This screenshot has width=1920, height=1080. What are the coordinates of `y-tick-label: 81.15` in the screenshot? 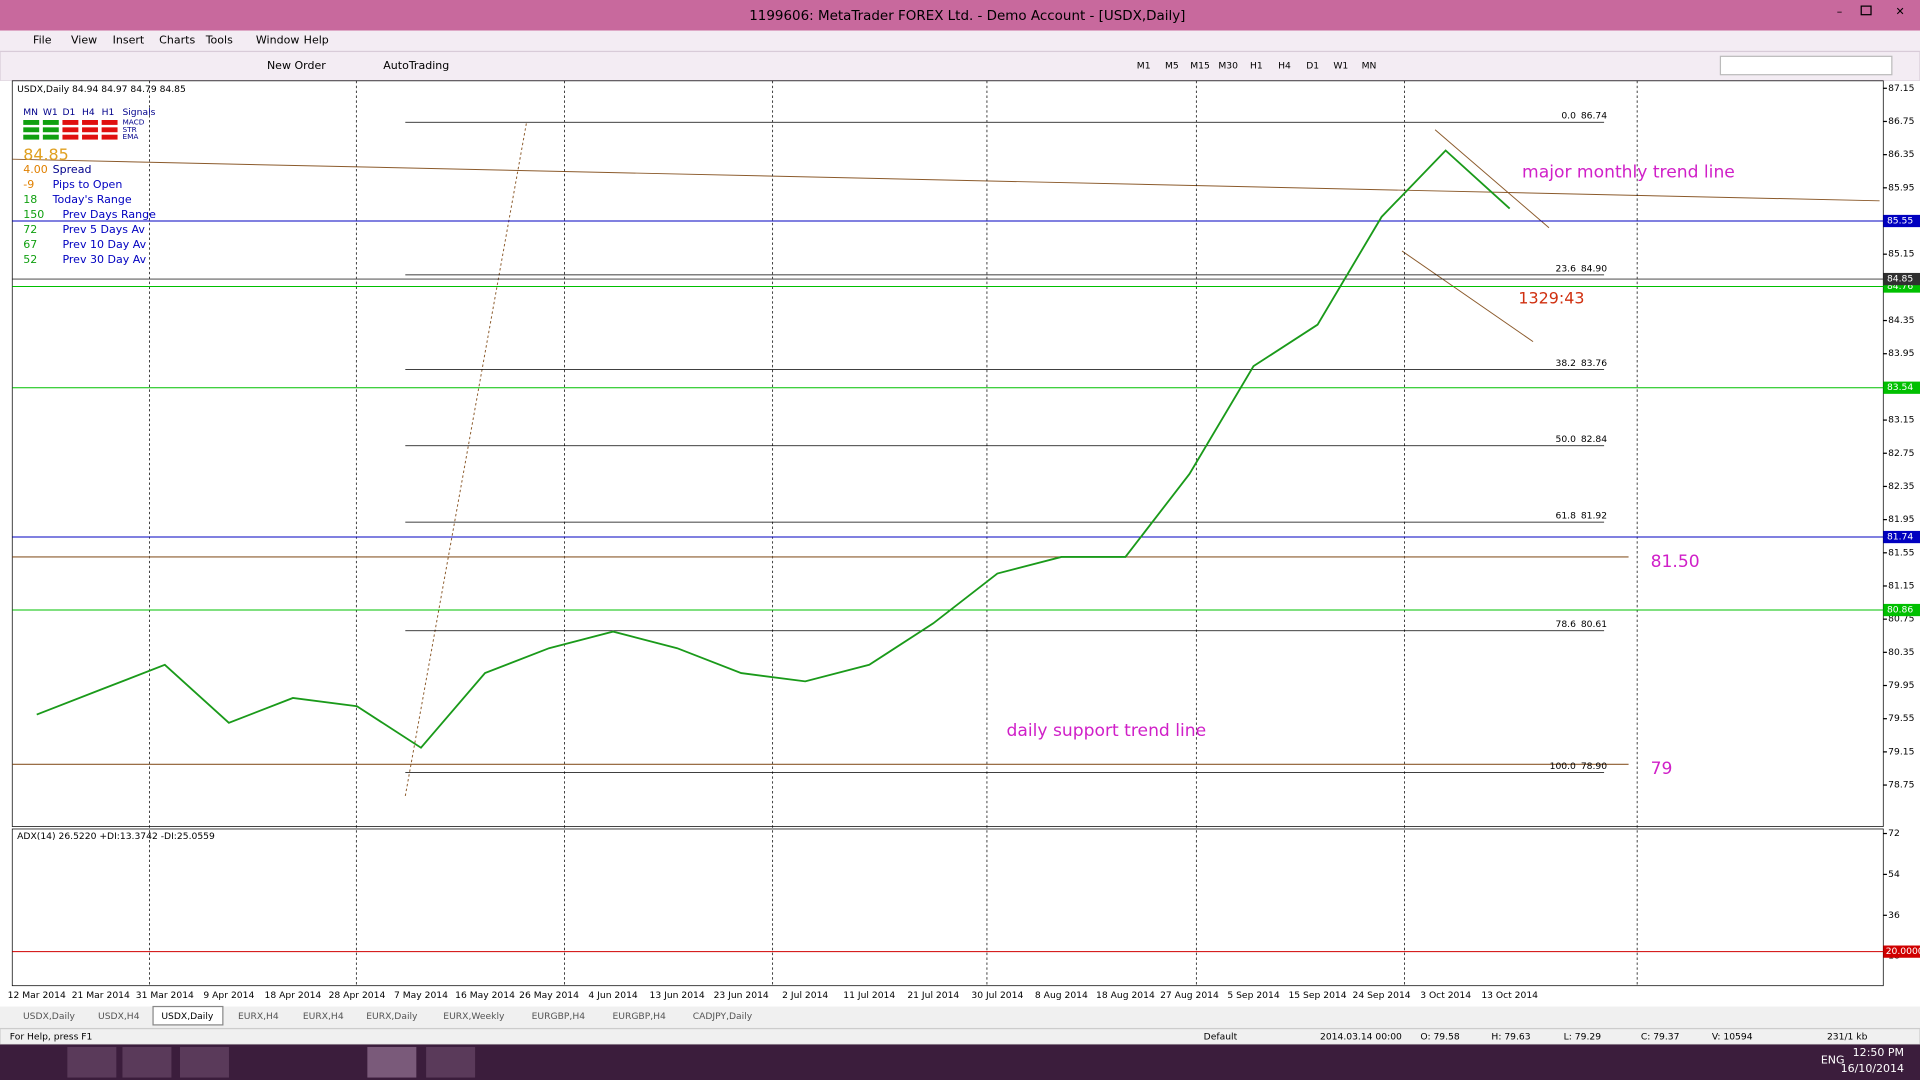 It's located at (1901, 585).